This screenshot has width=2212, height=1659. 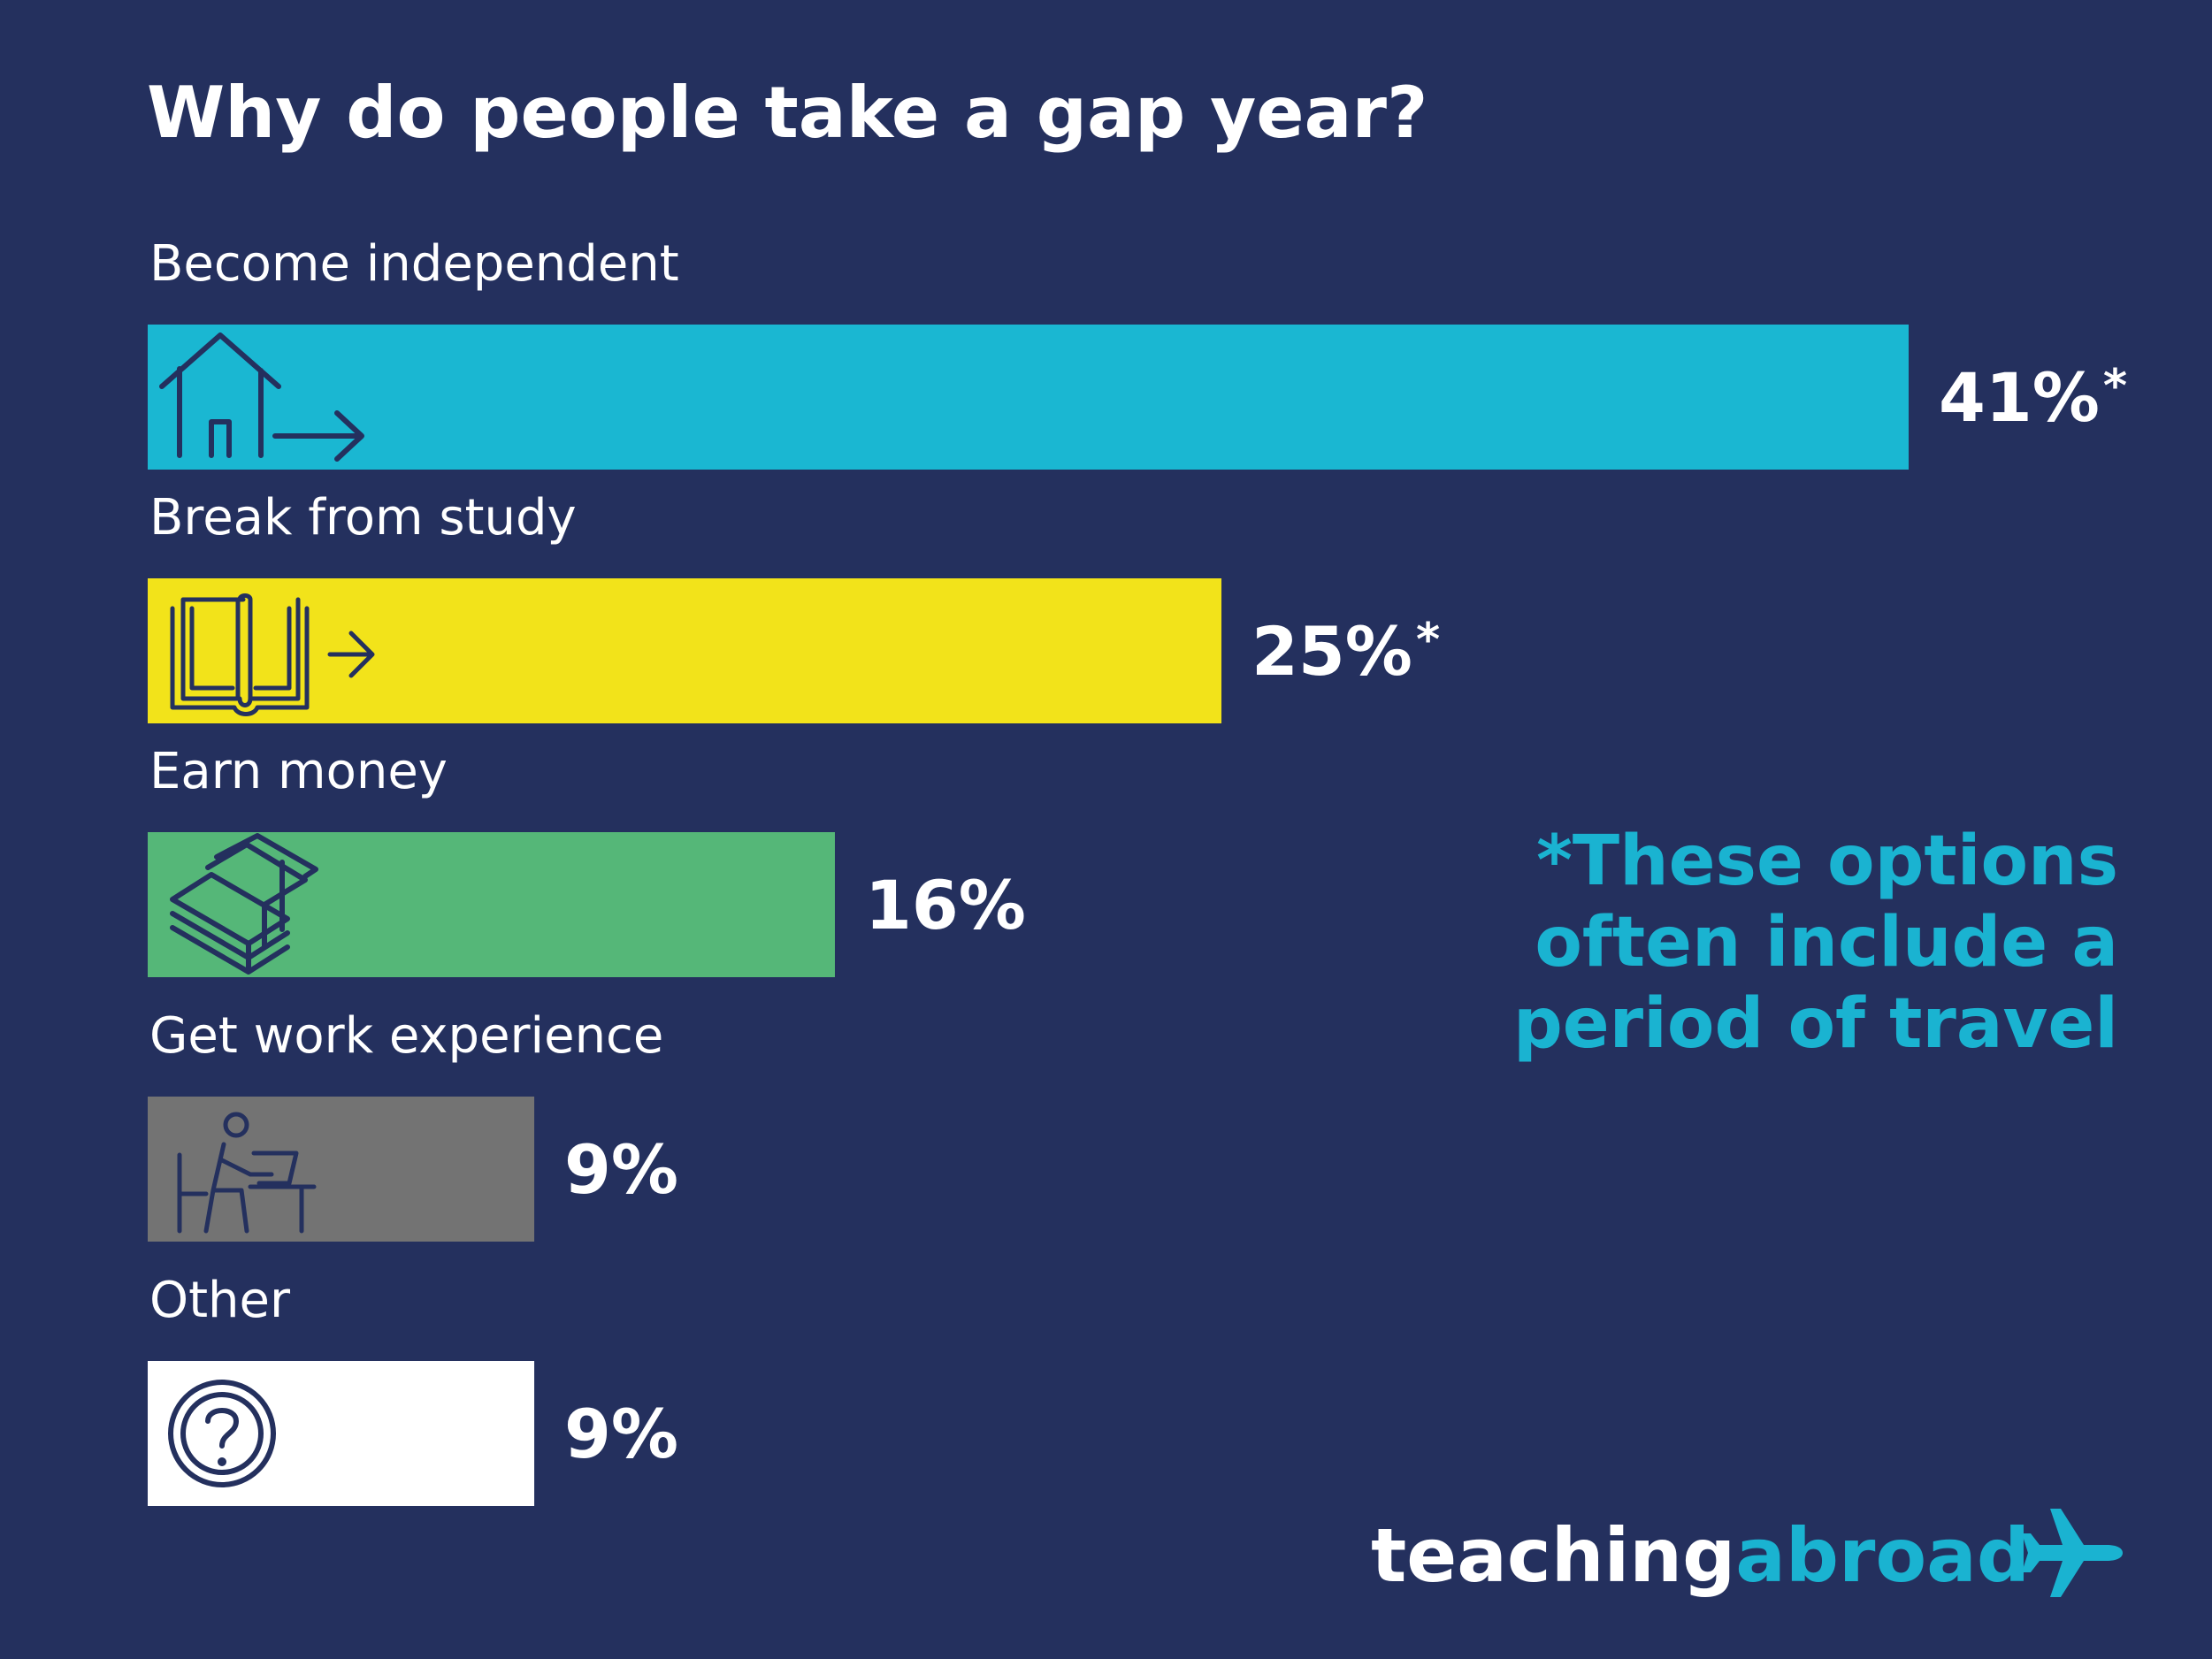 What do you see at coordinates (363, 518) in the screenshot?
I see `category-label: Break from study` at bounding box center [363, 518].